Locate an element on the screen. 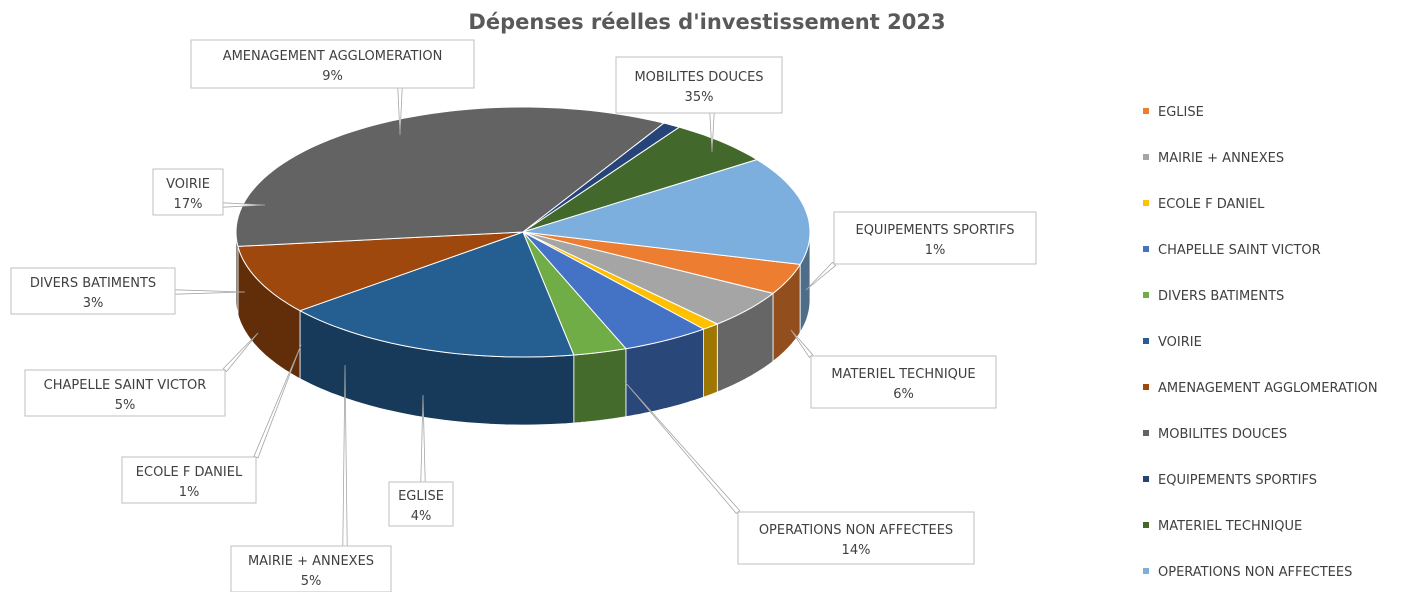 The width and height of the screenshot is (1428, 592). leader-materiel-technique is located at coordinates (802, 343).